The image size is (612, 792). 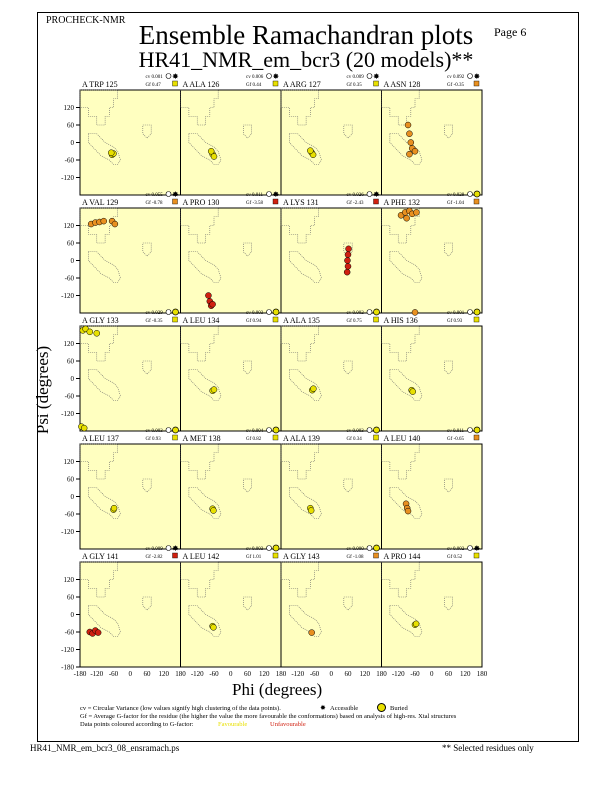 What do you see at coordinates (344, 708) in the screenshot?
I see `legend-accessible: Accessible` at bounding box center [344, 708].